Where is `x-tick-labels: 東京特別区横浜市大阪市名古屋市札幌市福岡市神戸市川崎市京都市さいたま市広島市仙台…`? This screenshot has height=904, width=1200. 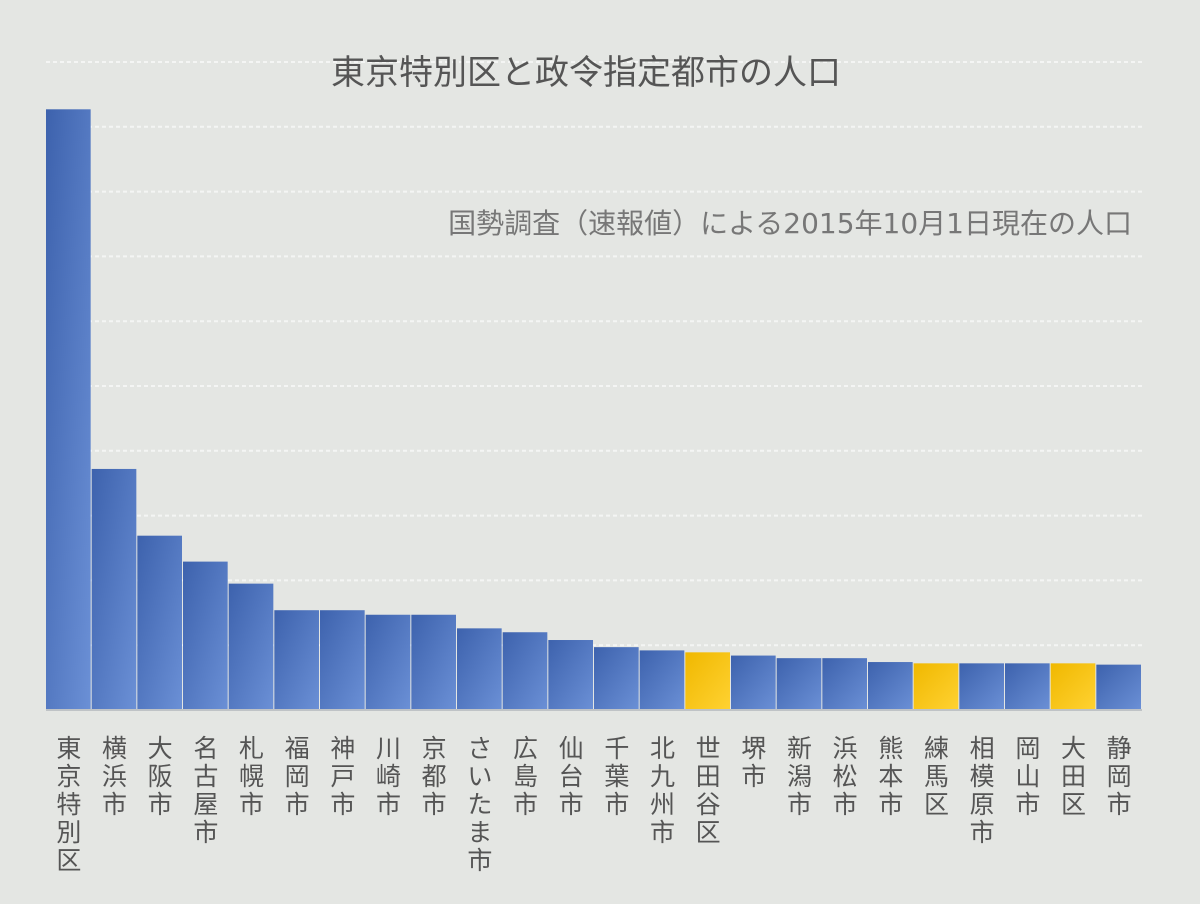
x-tick-labels: 東京特別区横浜市大阪市名古屋市札幌市福岡市神戸市川崎市京都市さいたま市広島市仙台… is located at coordinates (593, 804).